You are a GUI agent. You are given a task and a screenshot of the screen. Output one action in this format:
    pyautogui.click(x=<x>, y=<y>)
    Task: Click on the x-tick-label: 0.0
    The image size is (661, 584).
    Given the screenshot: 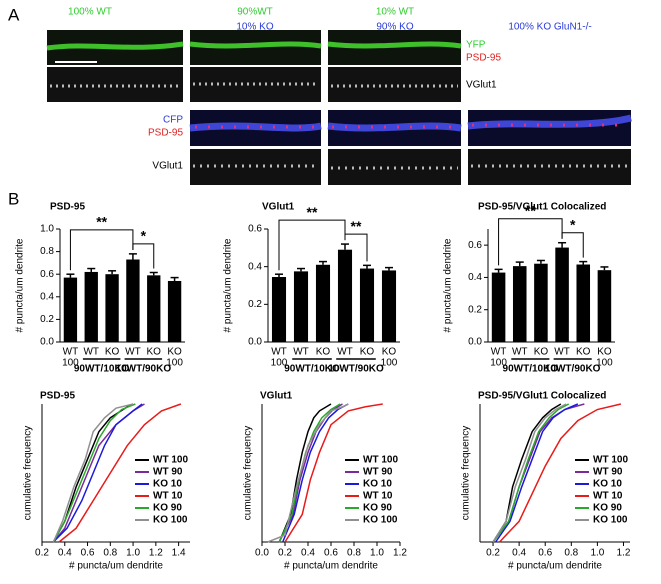 What is the action you would take?
    pyautogui.click(x=262, y=553)
    